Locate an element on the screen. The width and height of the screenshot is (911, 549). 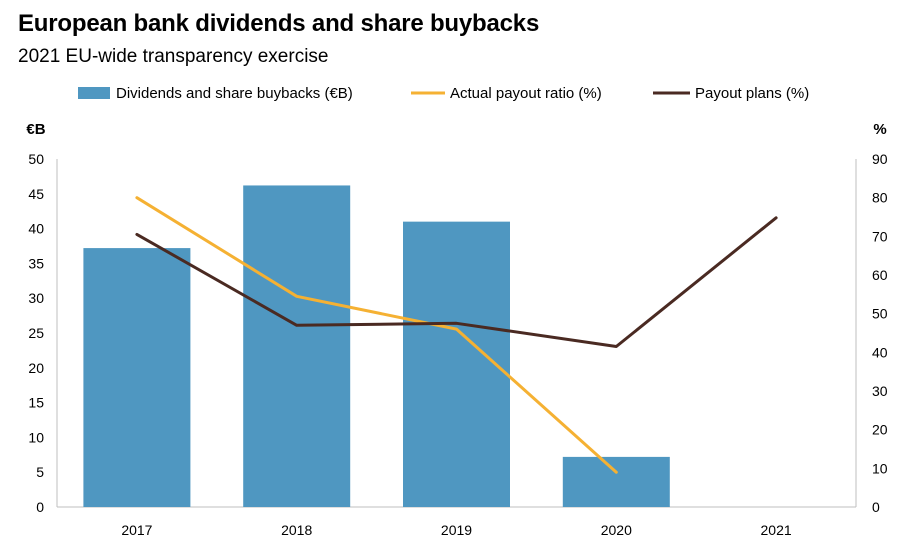
right-y-tick-label: 0 is located at coordinates (876, 507).